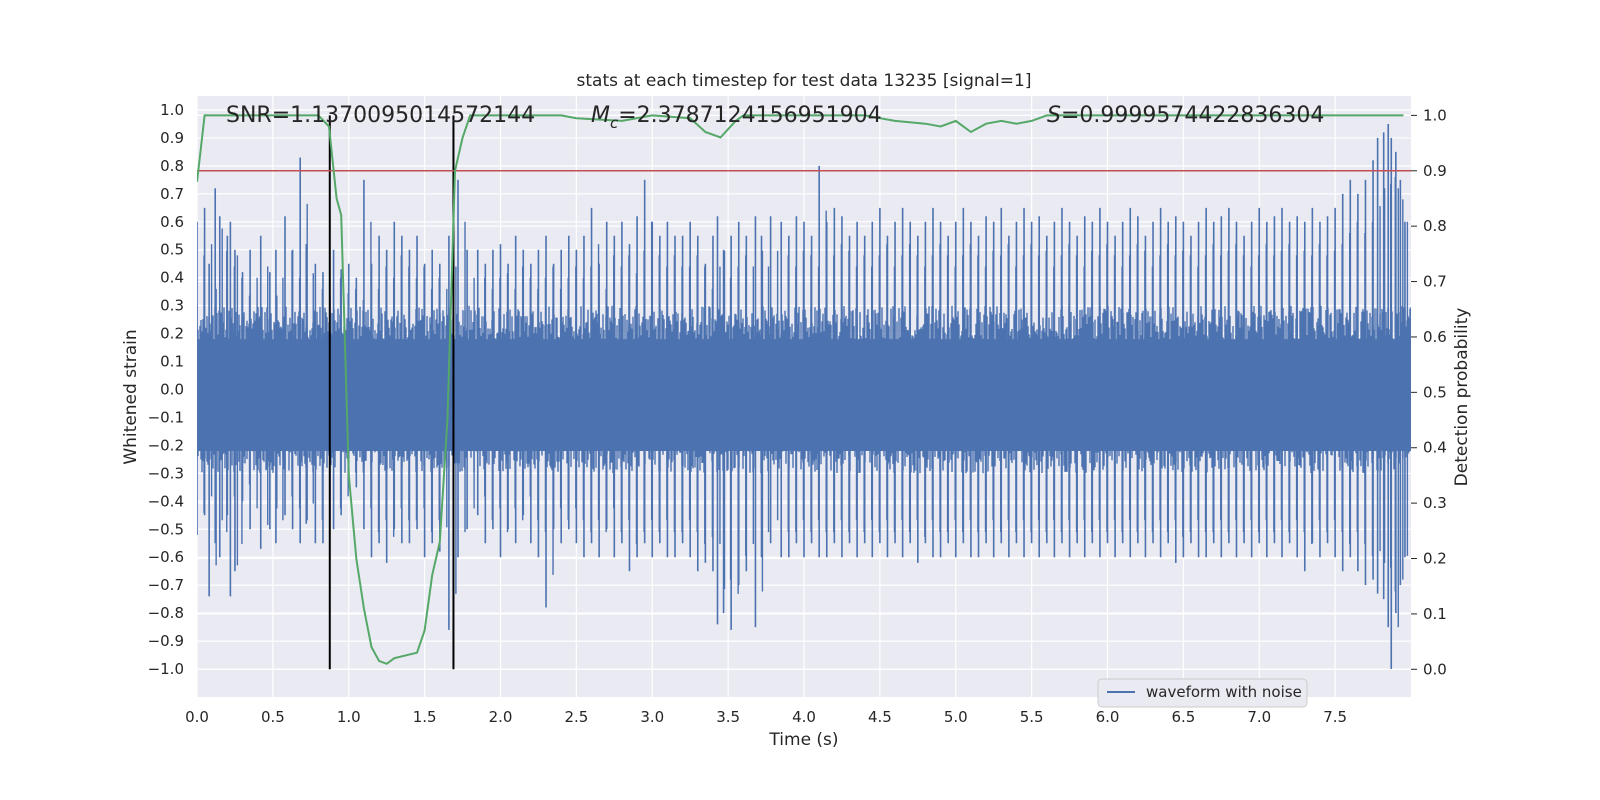  What do you see at coordinates (1183, 717) in the screenshot?
I see `x-tick-label: 6.5` at bounding box center [1183, 717].